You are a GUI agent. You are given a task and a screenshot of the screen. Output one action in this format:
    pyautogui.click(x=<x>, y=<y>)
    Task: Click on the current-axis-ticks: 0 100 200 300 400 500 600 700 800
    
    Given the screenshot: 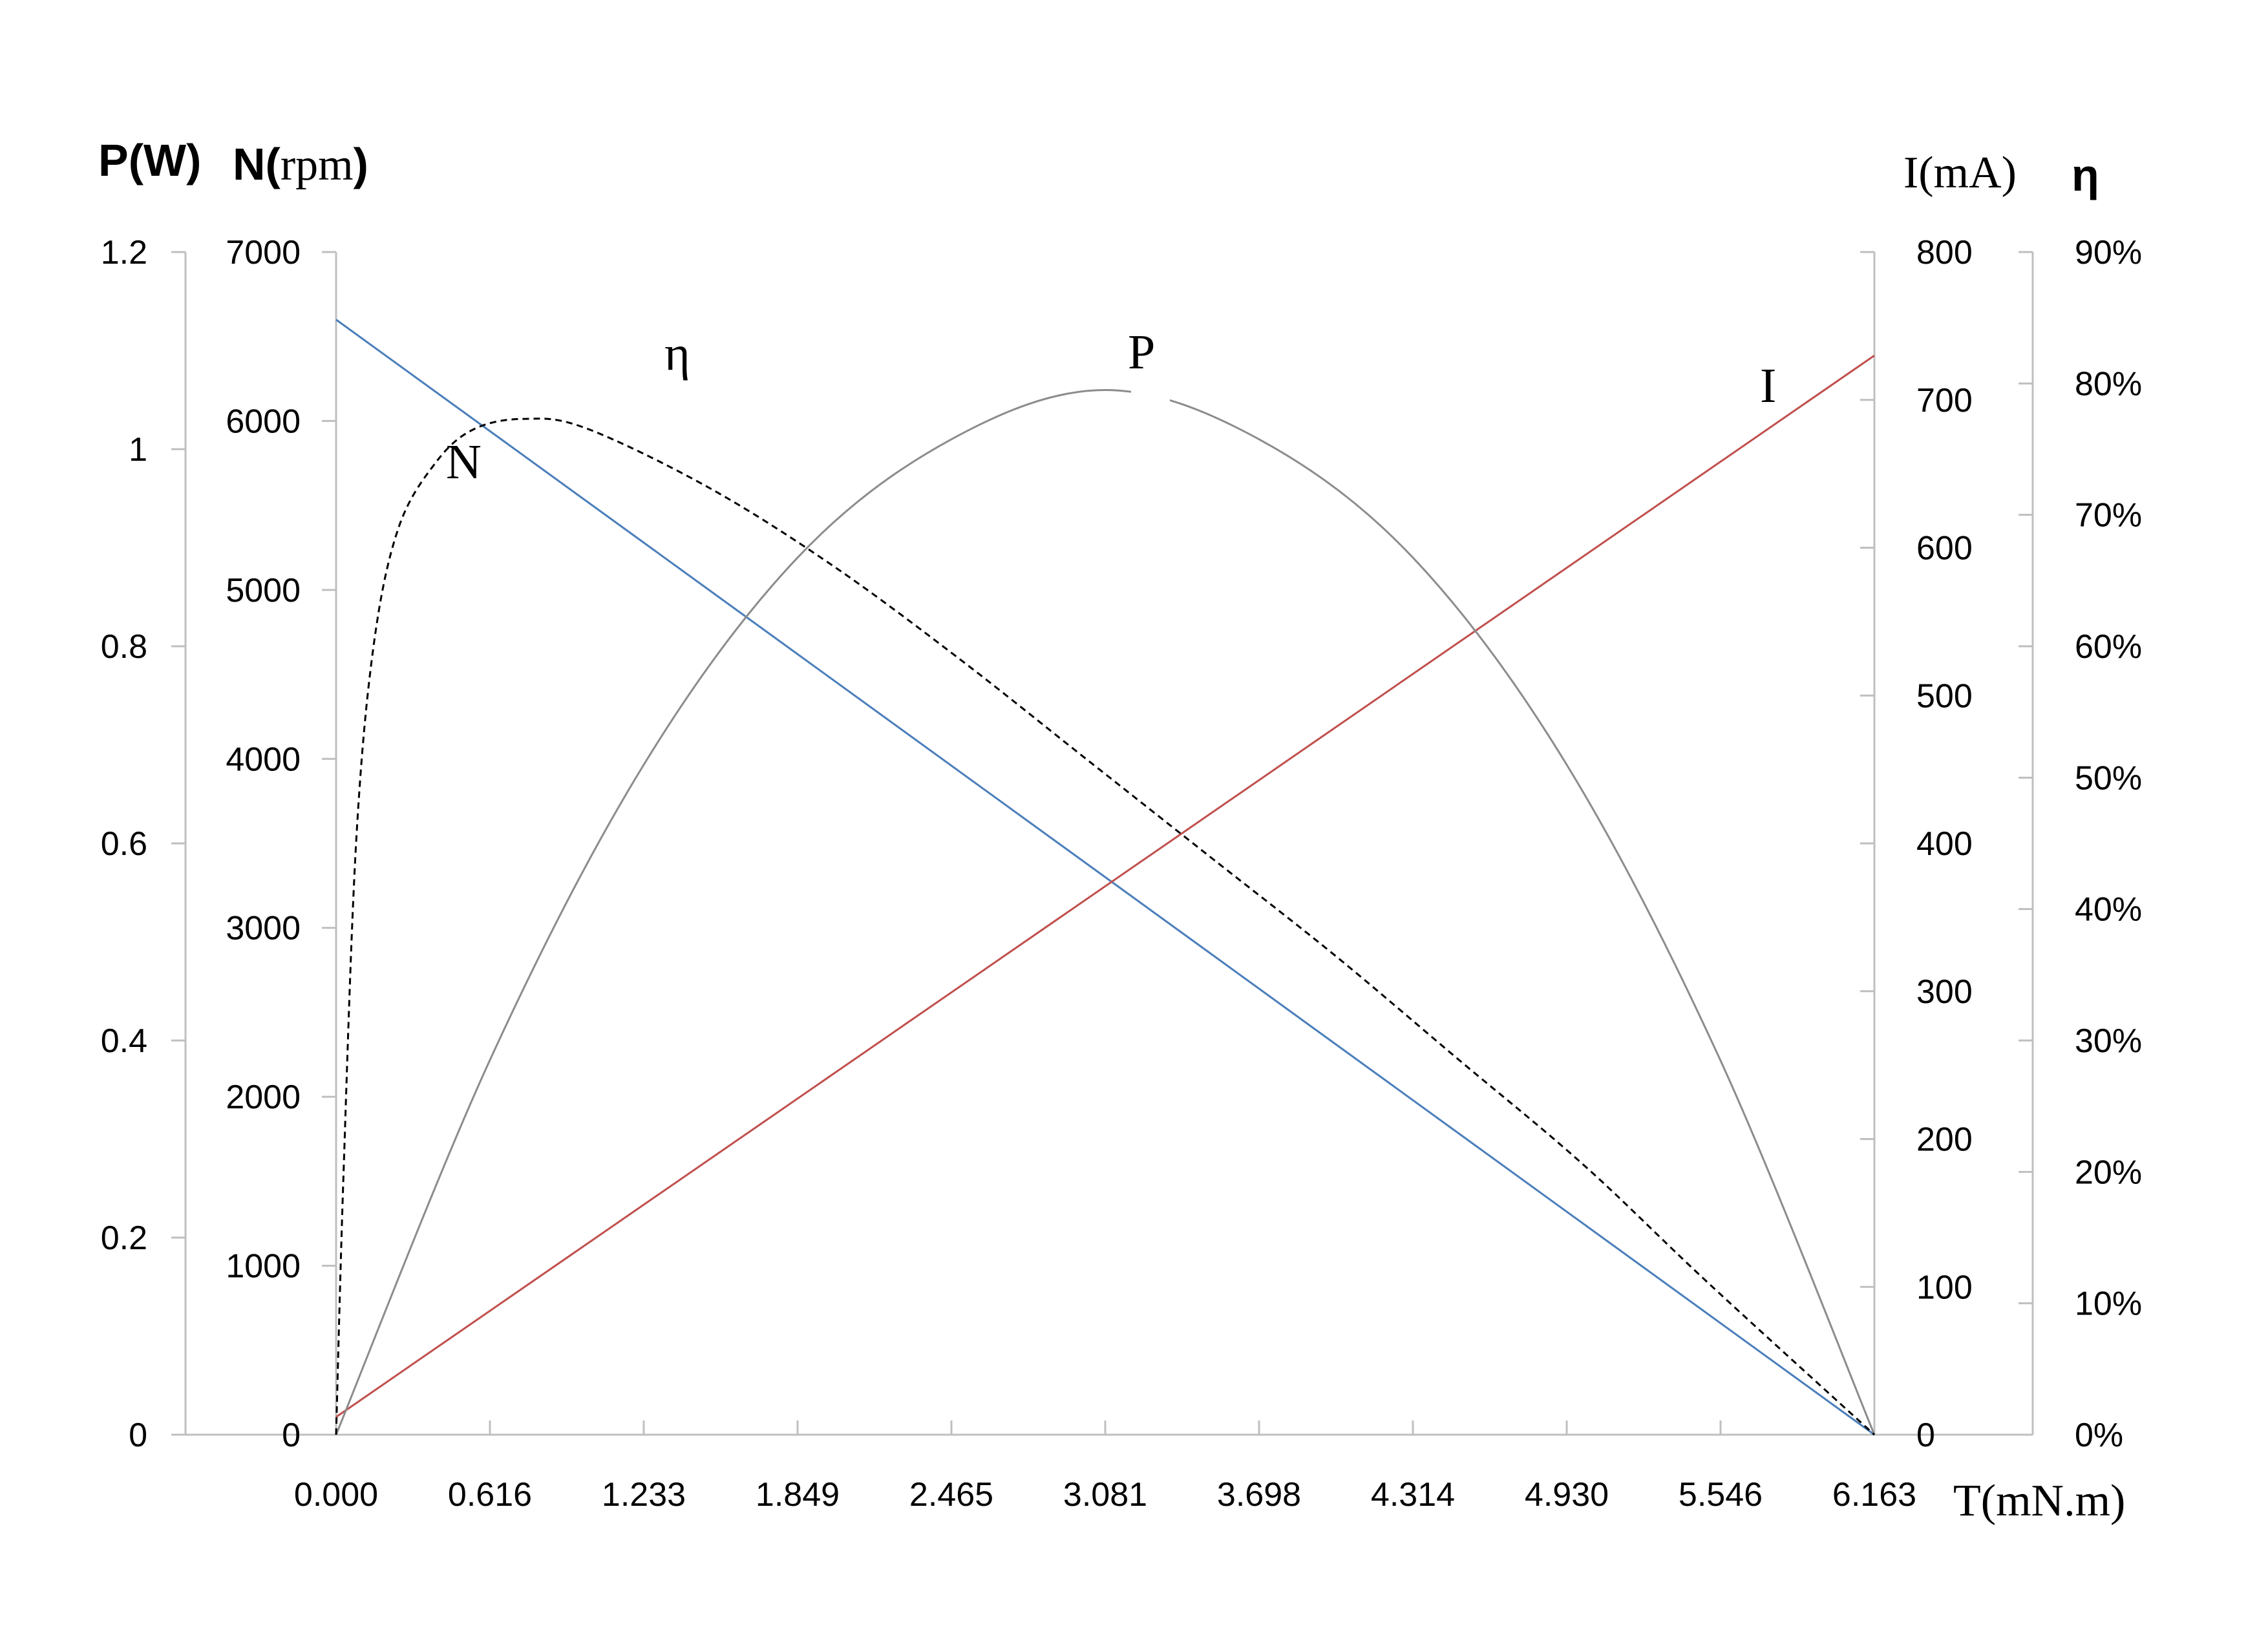 What is the action you would take?
    pyautogui.click(x=1916, y=844)
    